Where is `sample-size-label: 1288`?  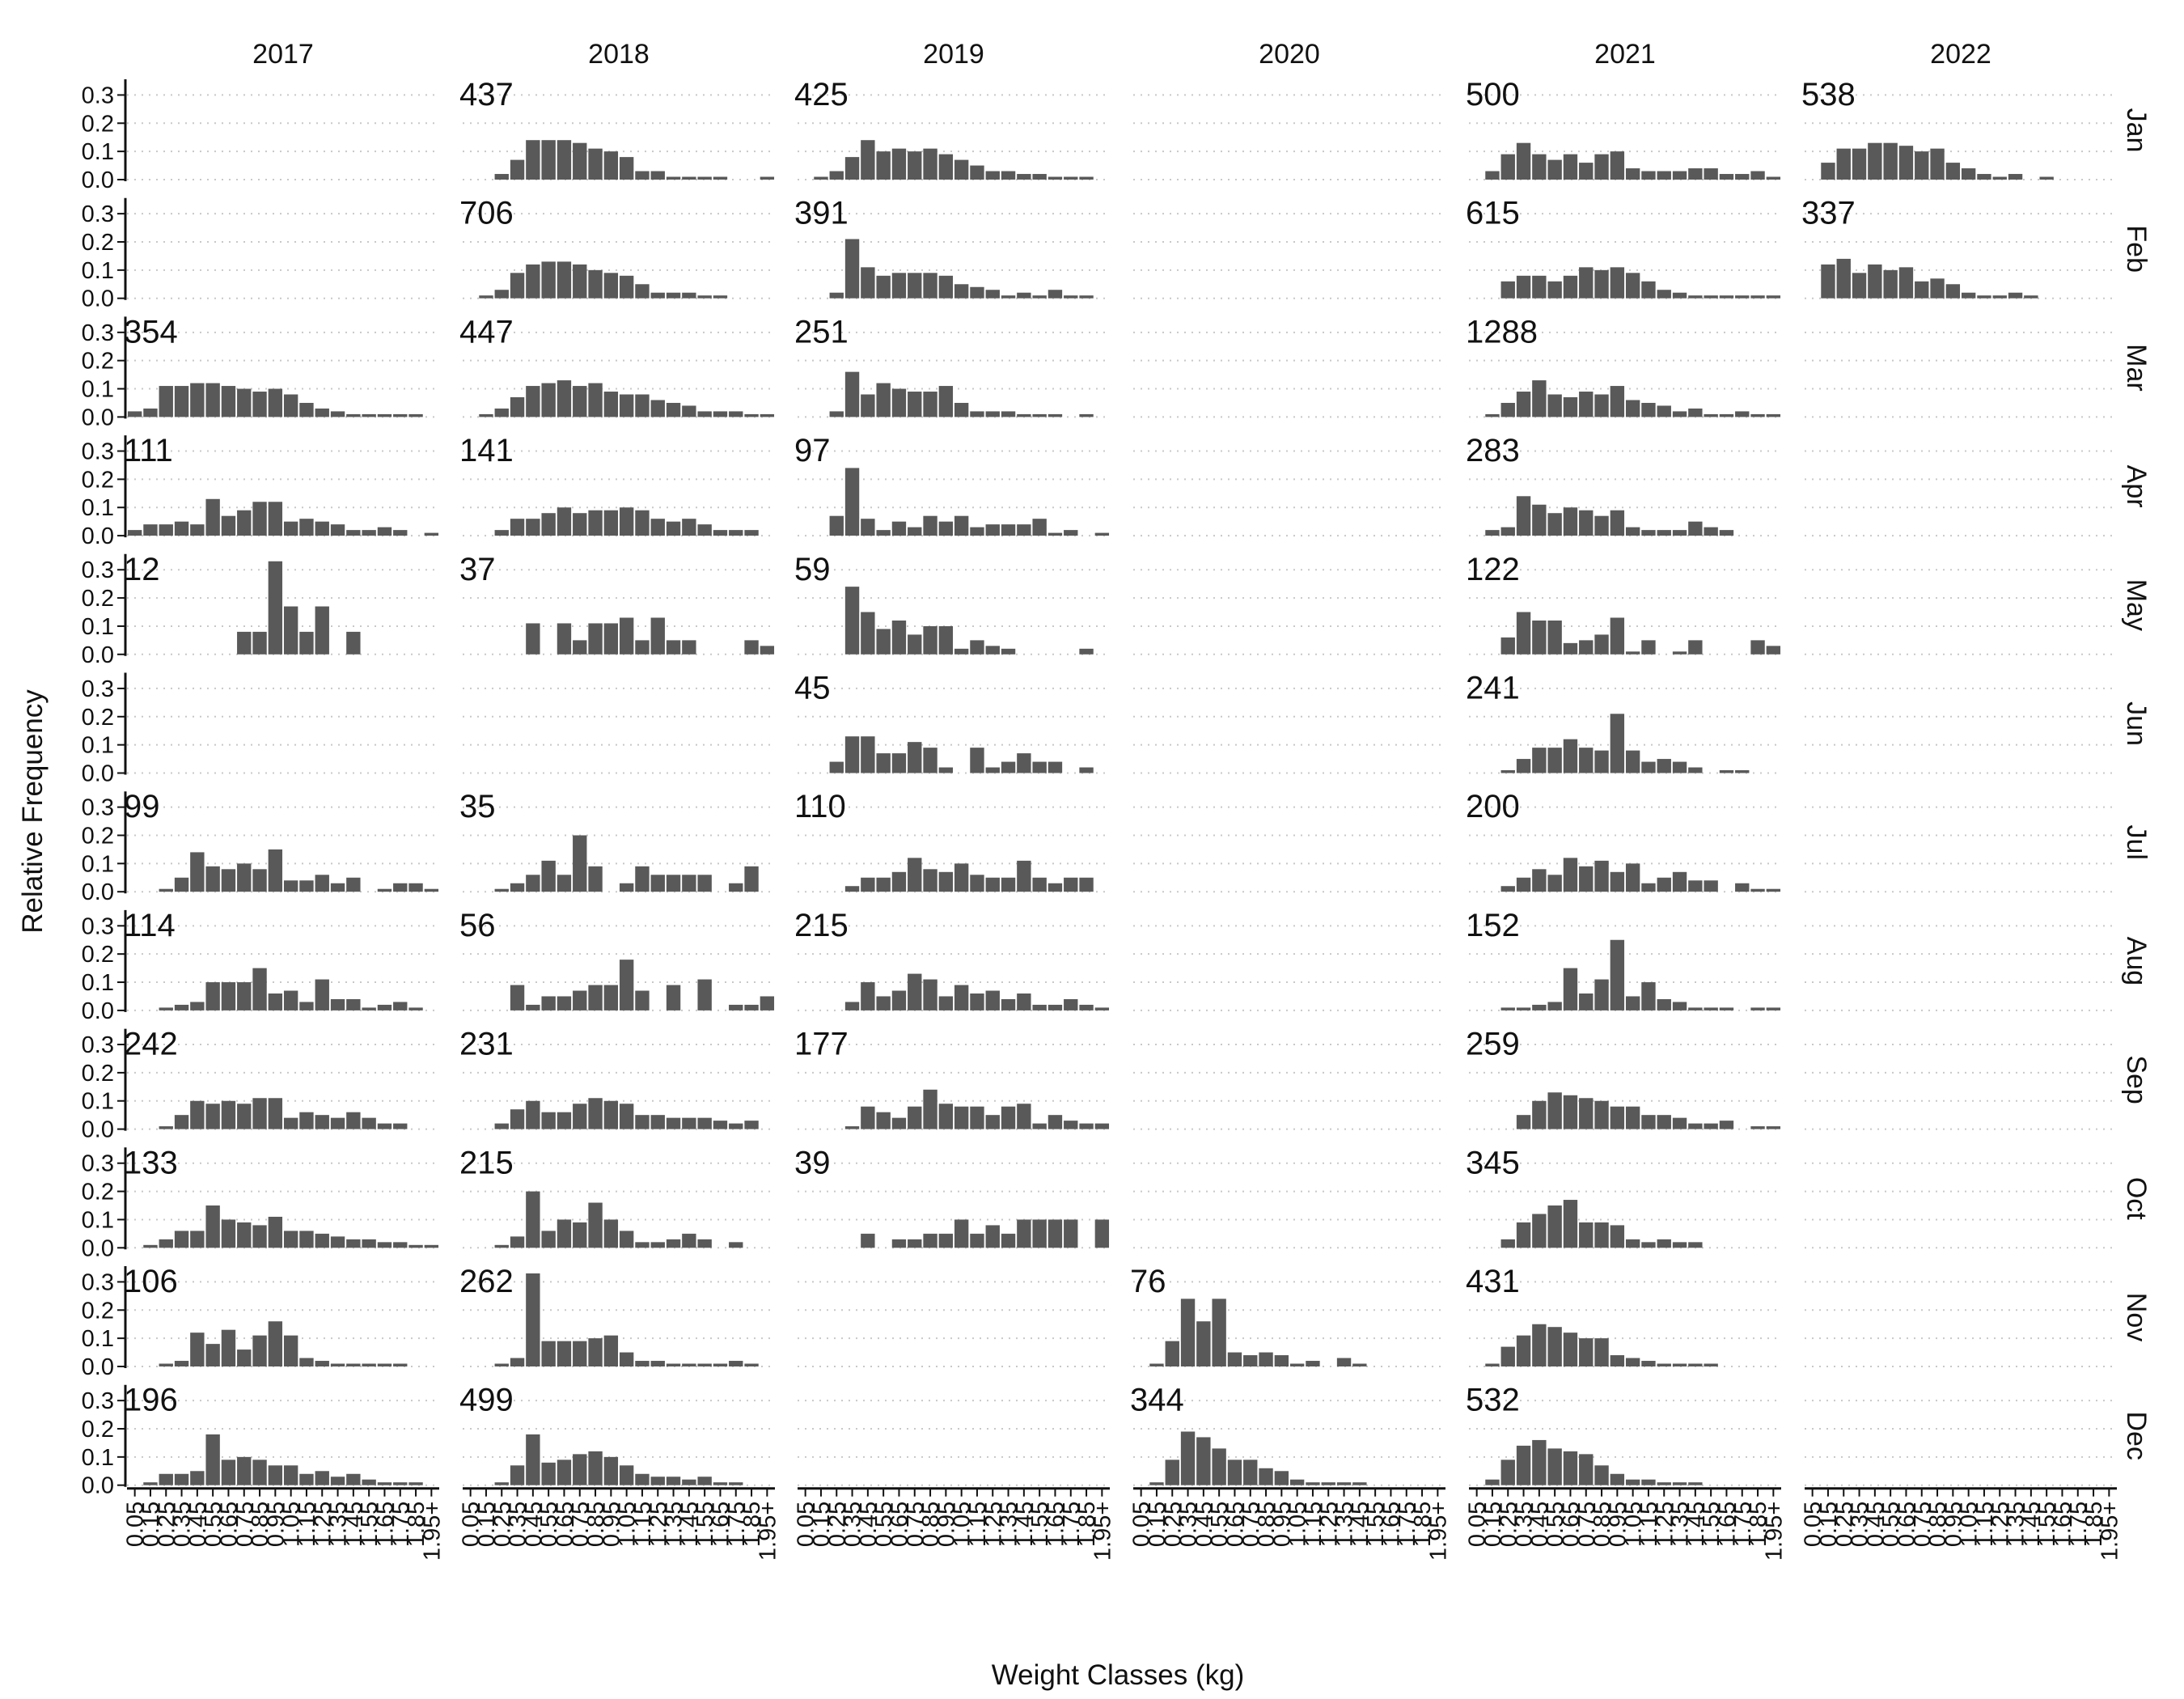
sample-size-label: 1288 is located at coordinates (1502, 332).